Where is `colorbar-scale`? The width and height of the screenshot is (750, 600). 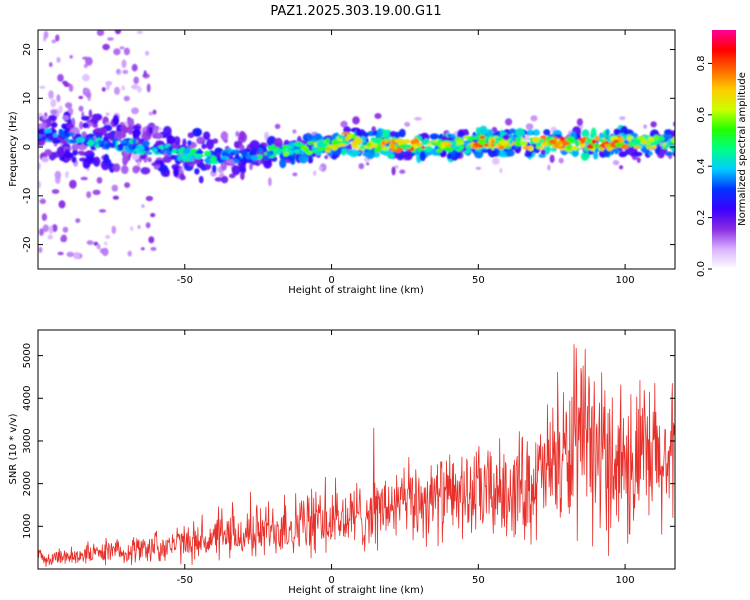
colorbar-scale is located at coordinates (724, 149).